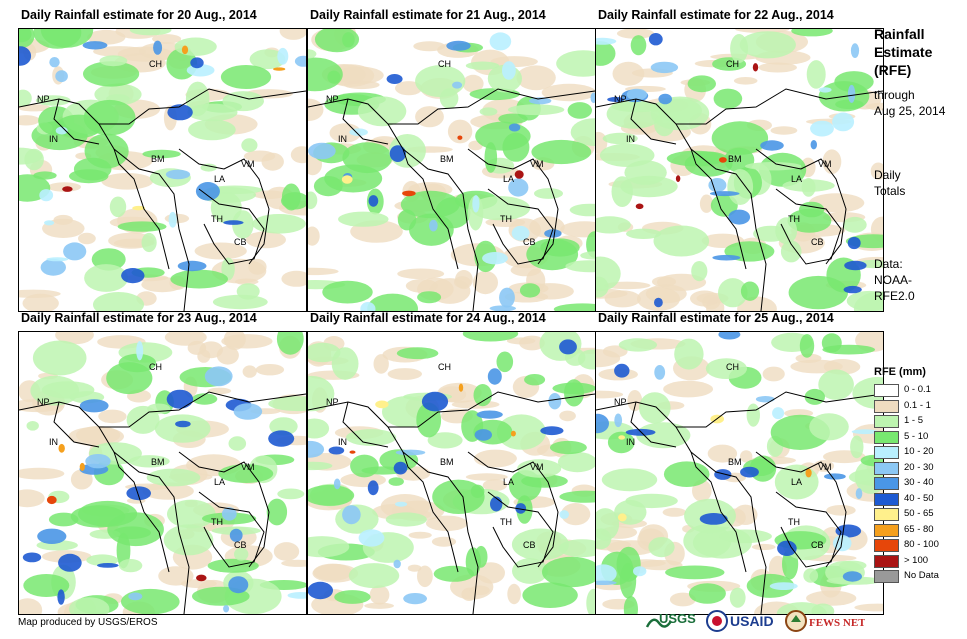 The width and height of the screenshot is (967, 639). What do you see at coordinates (919, 484) in the screenshot?
I see `legend-item: 30 - 40` at bounding box center [919, 484].